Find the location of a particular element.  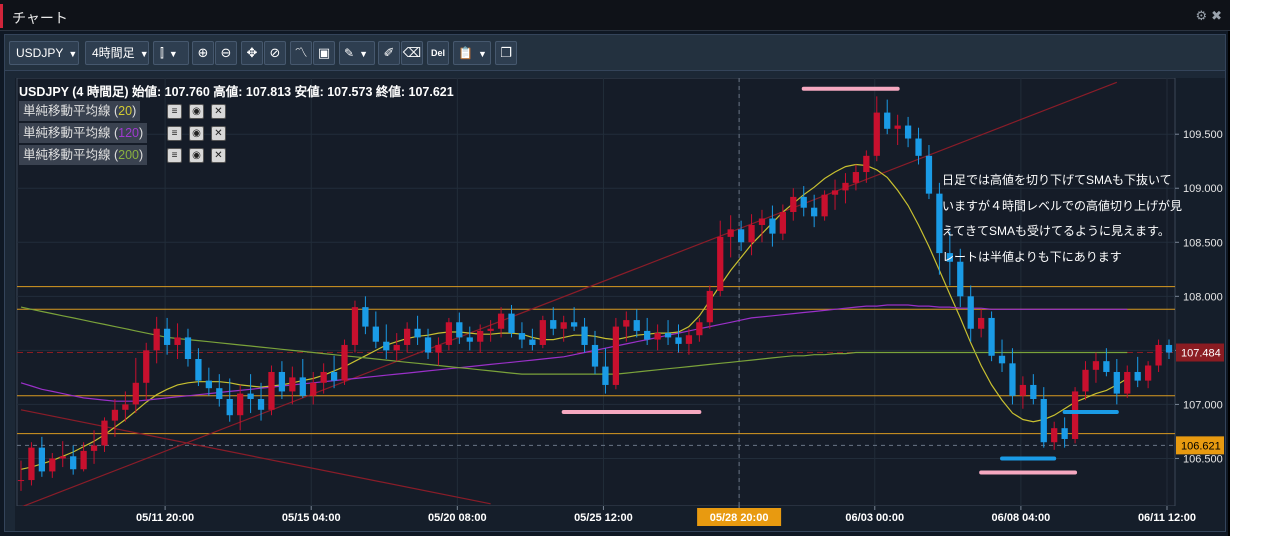

copy-icon: ❐ is located at coordinates (506, 52).